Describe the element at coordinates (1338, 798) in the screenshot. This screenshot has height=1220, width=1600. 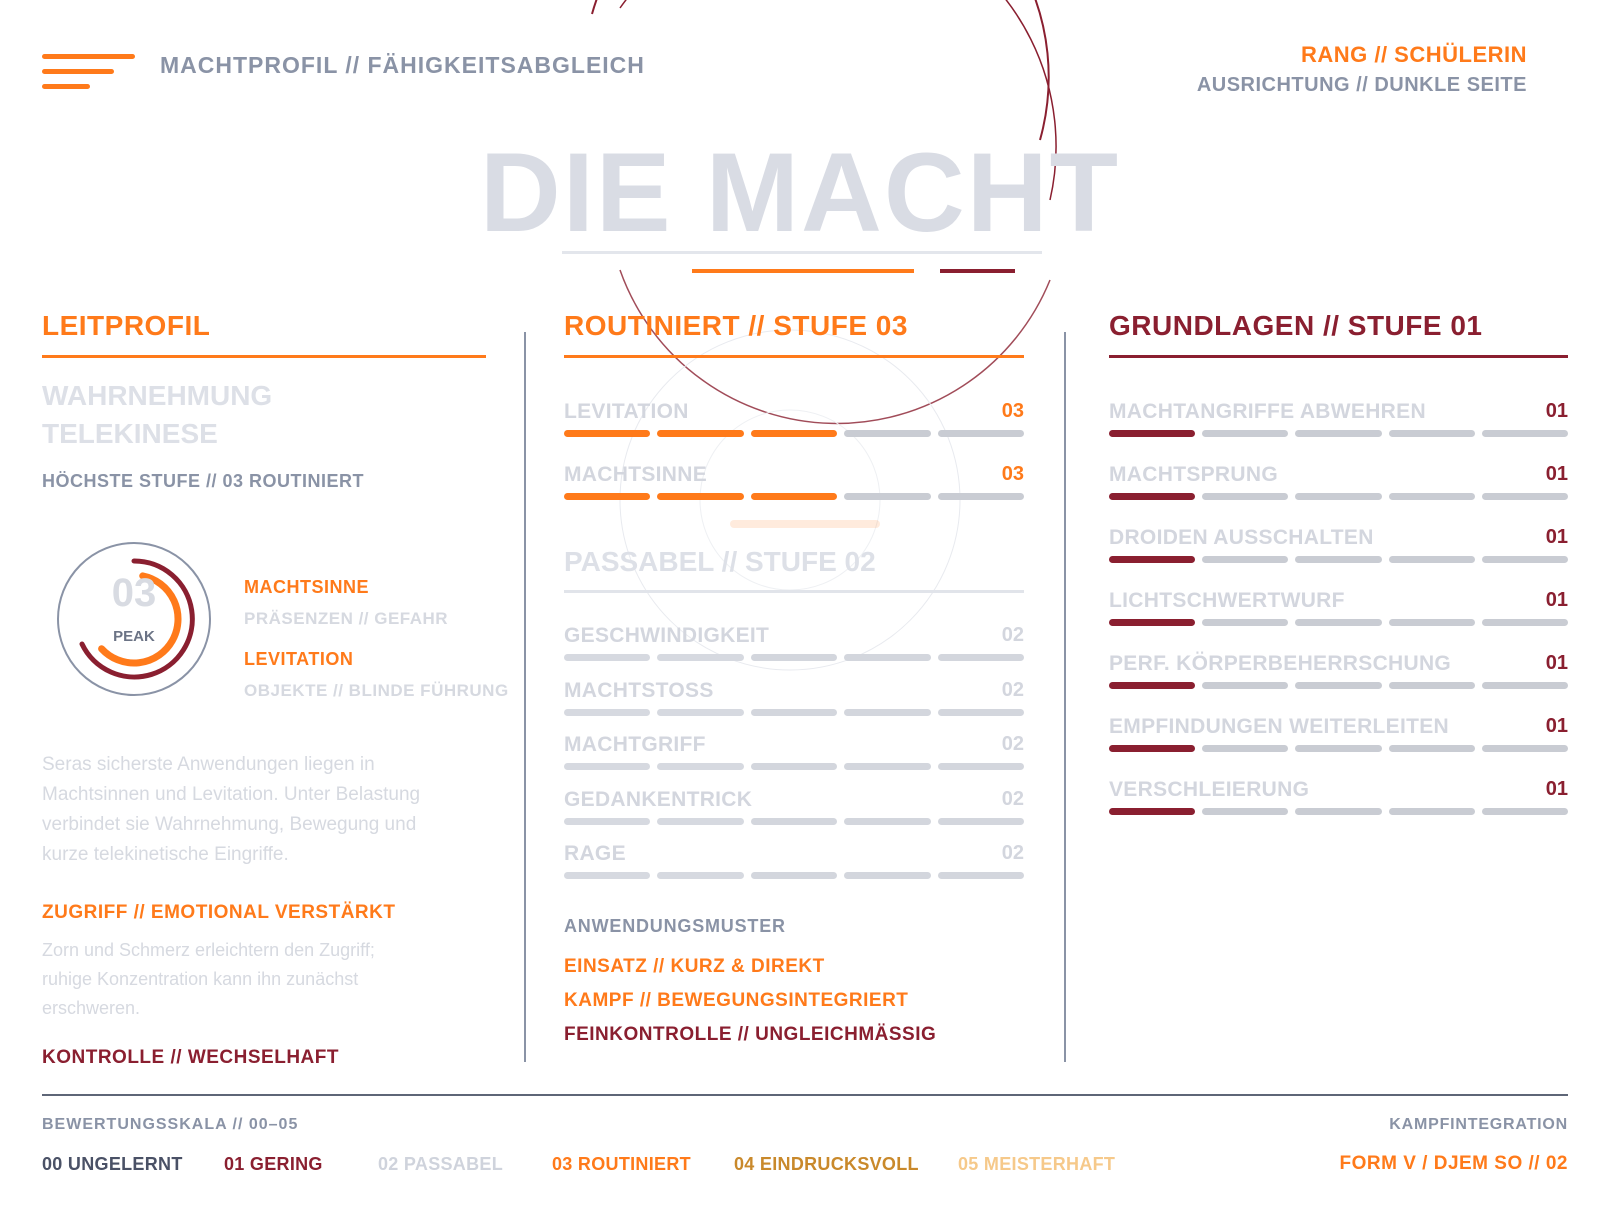
I see `grundlagen-skill-row: VERSCHLEIERUNG 01` at that location.